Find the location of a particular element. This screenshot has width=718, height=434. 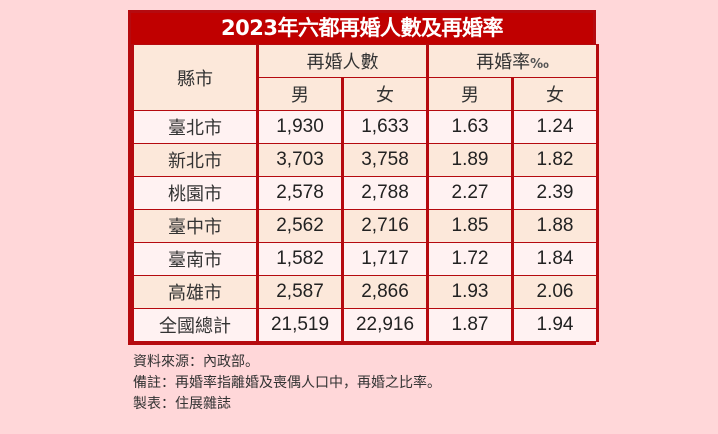

header-remarriage-count: 再婚人數 is located at coordinates (342, 61).